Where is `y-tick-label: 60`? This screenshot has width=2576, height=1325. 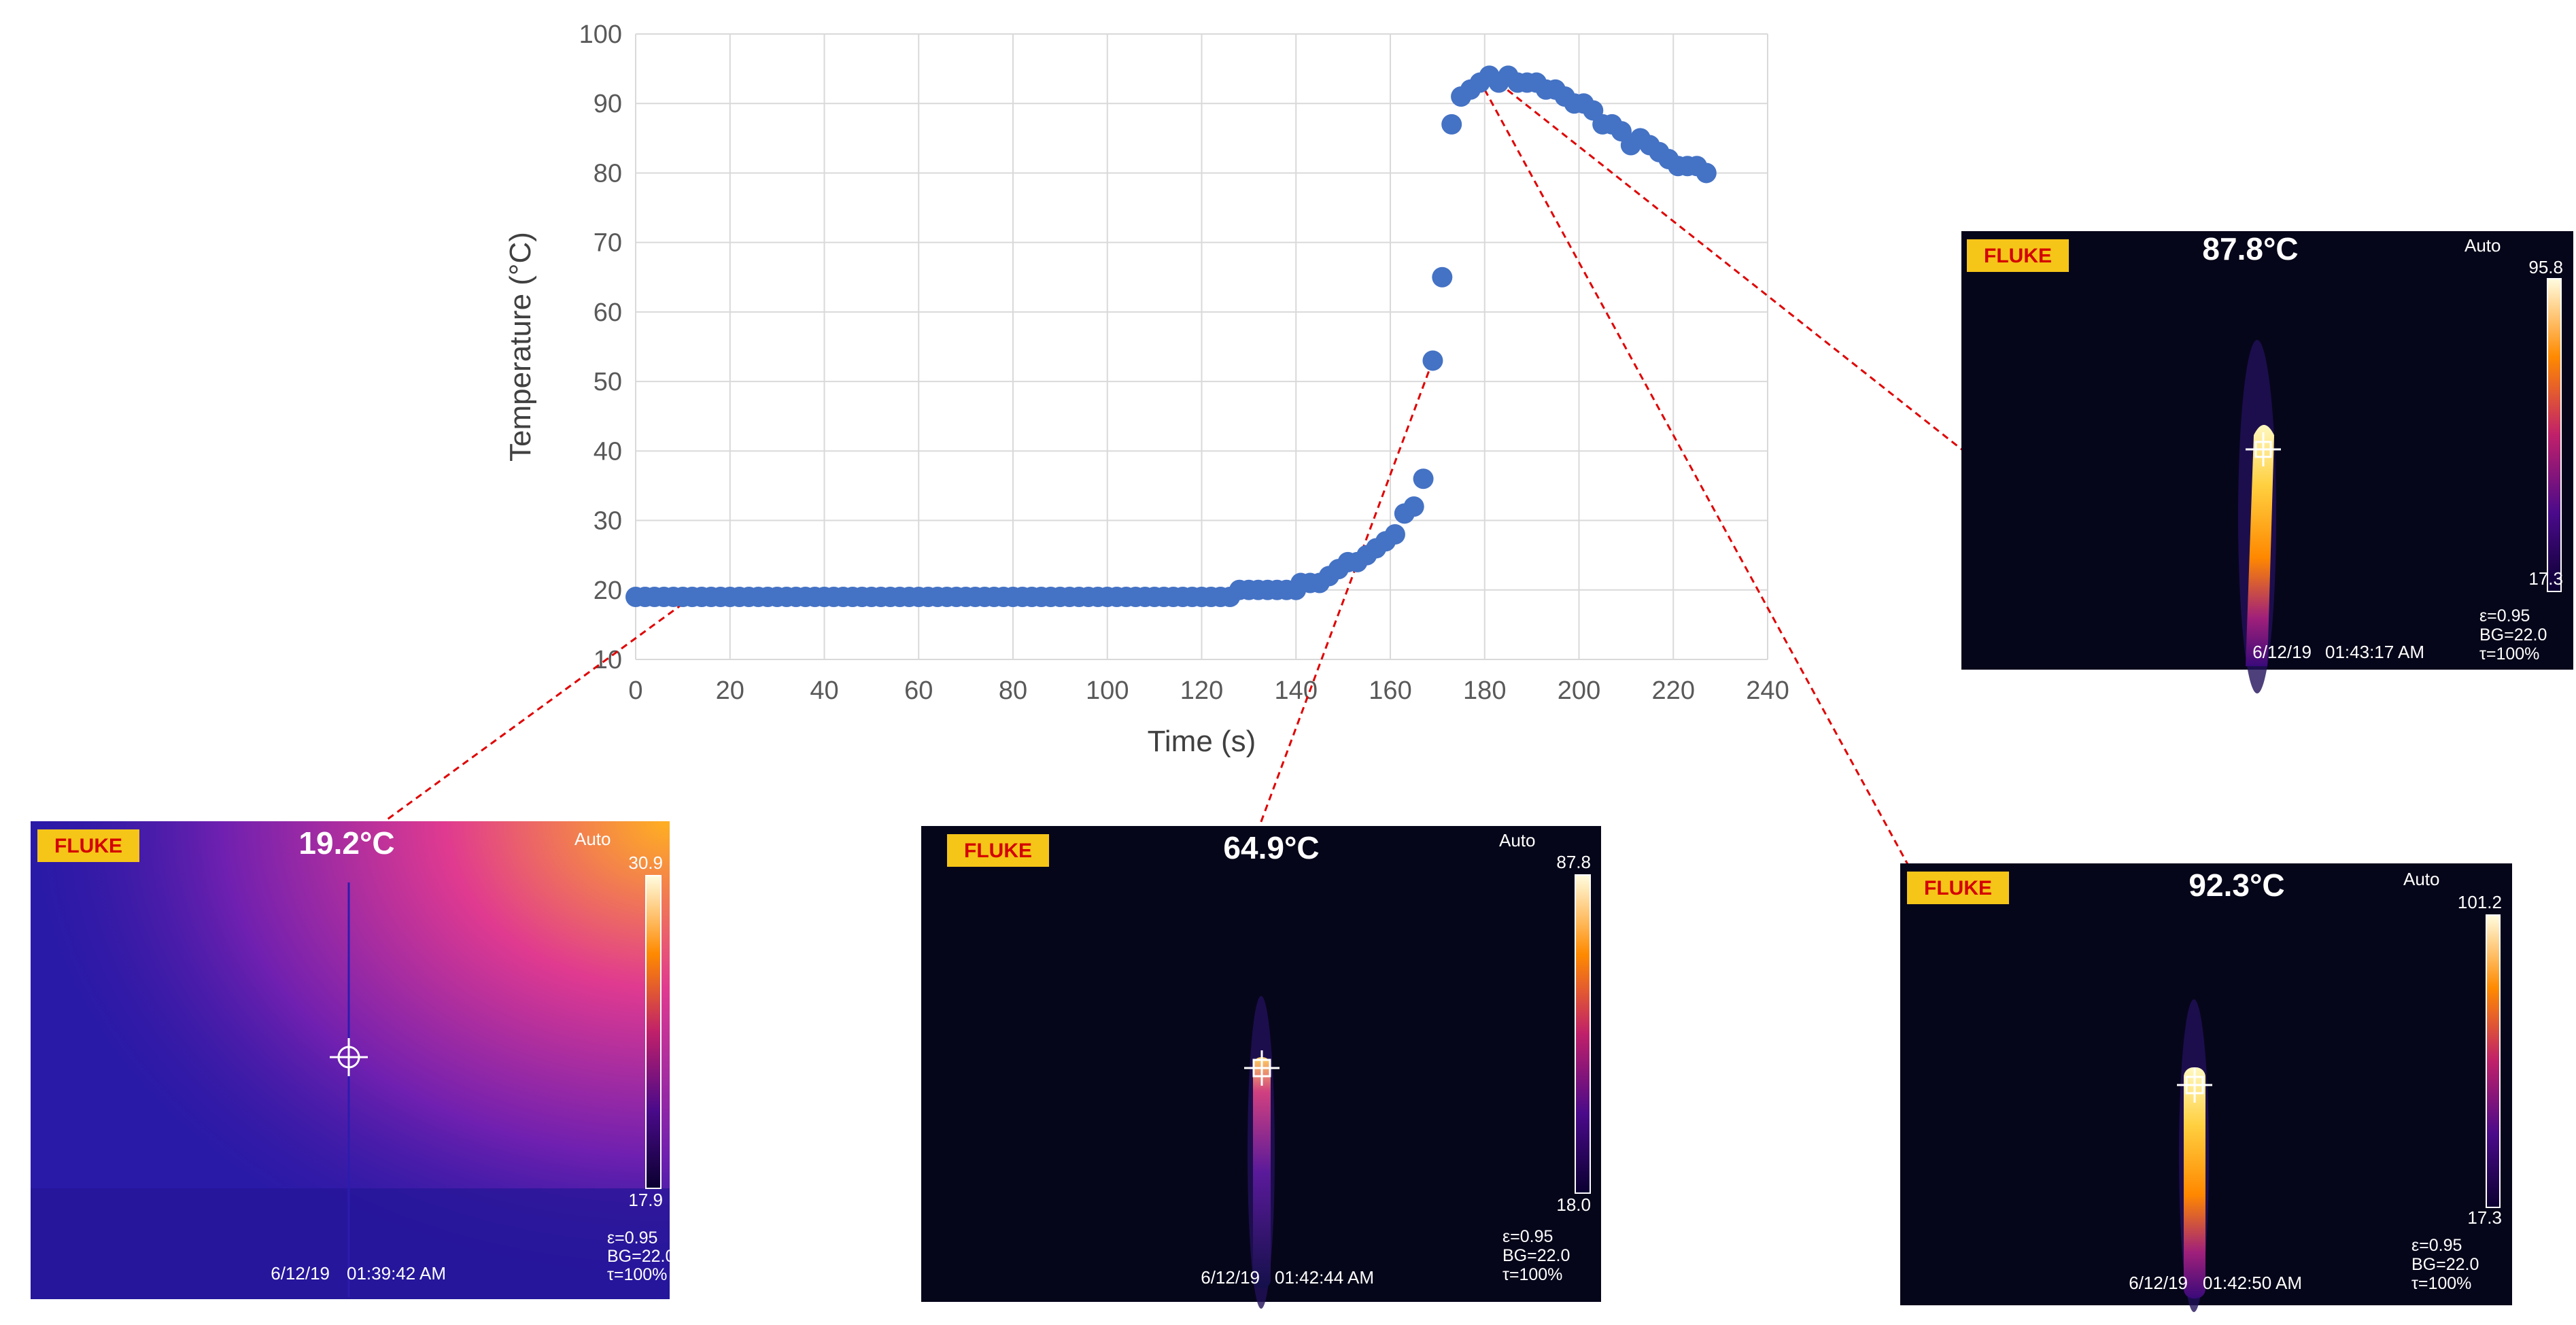 y-tick-label: 60 is located at coordinates (608, 312).